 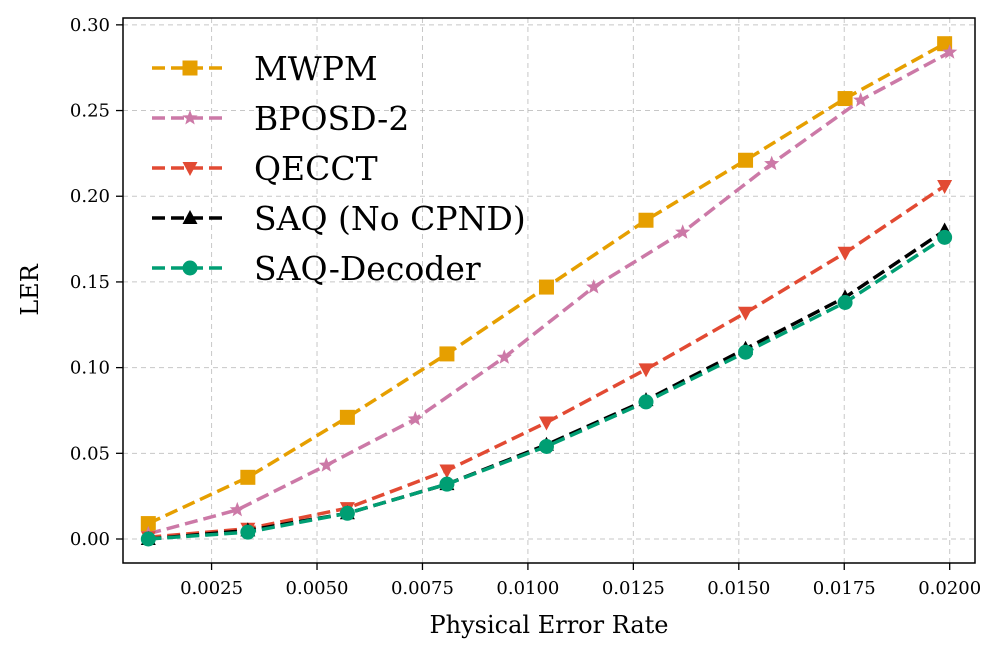 I want to click on legend-label: SAQ (No CPND), so click(x=390, y=218).